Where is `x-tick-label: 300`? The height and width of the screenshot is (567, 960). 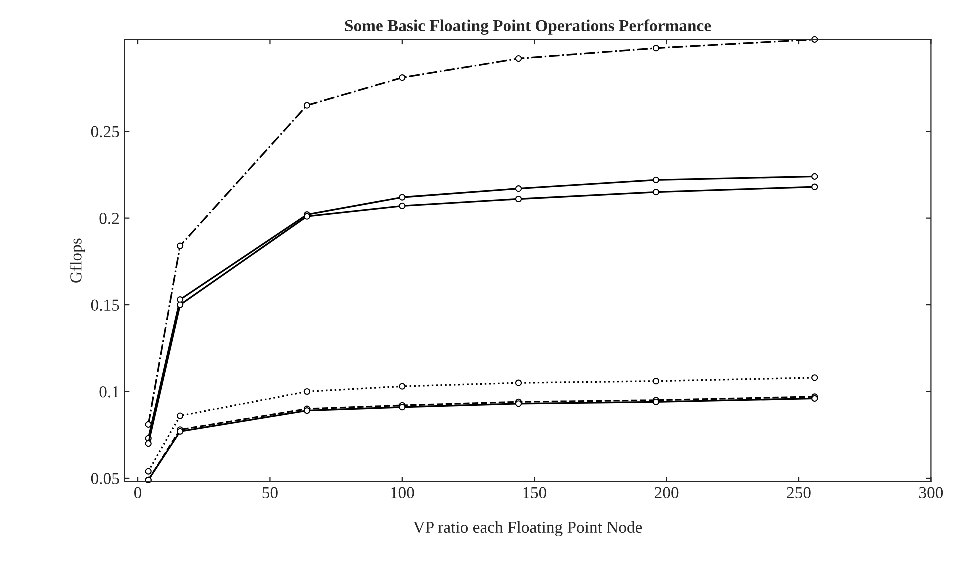 x-tick-label: 300 is located at coordinates (931, 493).